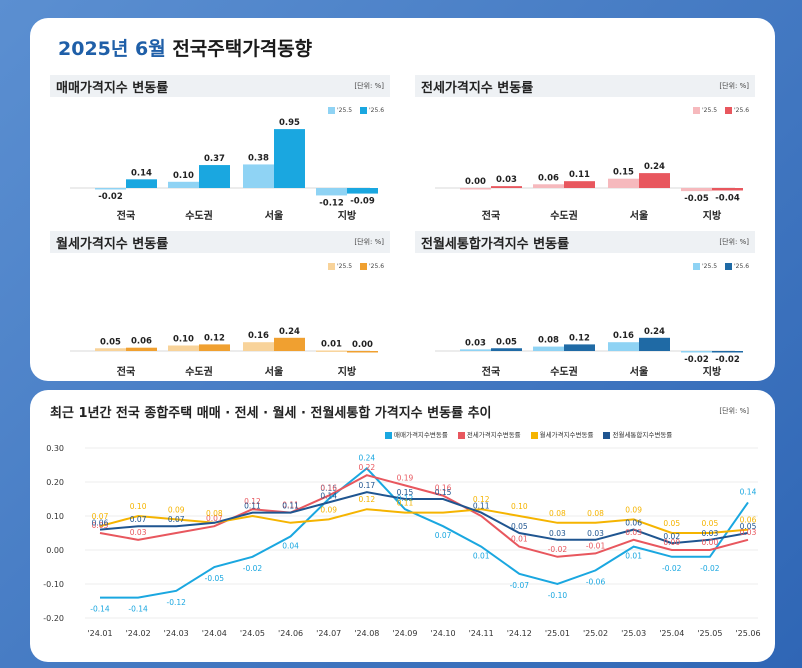 The height and width of the screenshot is (668, 802). What do you see at coordinates (53, 584) in the screenshot?
I see `y-tick-label: -0.10` at bounding box center [53, 584].